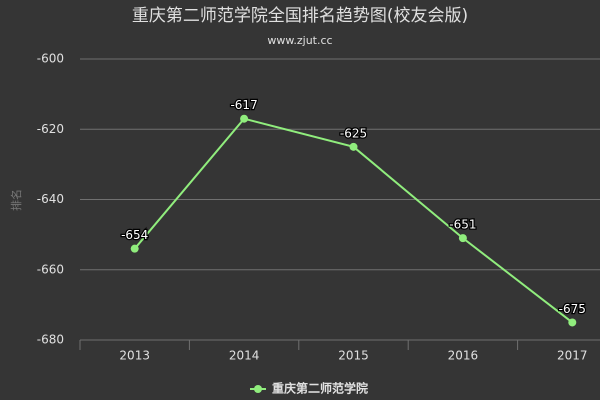 The width and height of the screenshot is (600, 400). Describe the element at coordinates (462, 225) in the screenshot. I see `data-label: -651` at that location.